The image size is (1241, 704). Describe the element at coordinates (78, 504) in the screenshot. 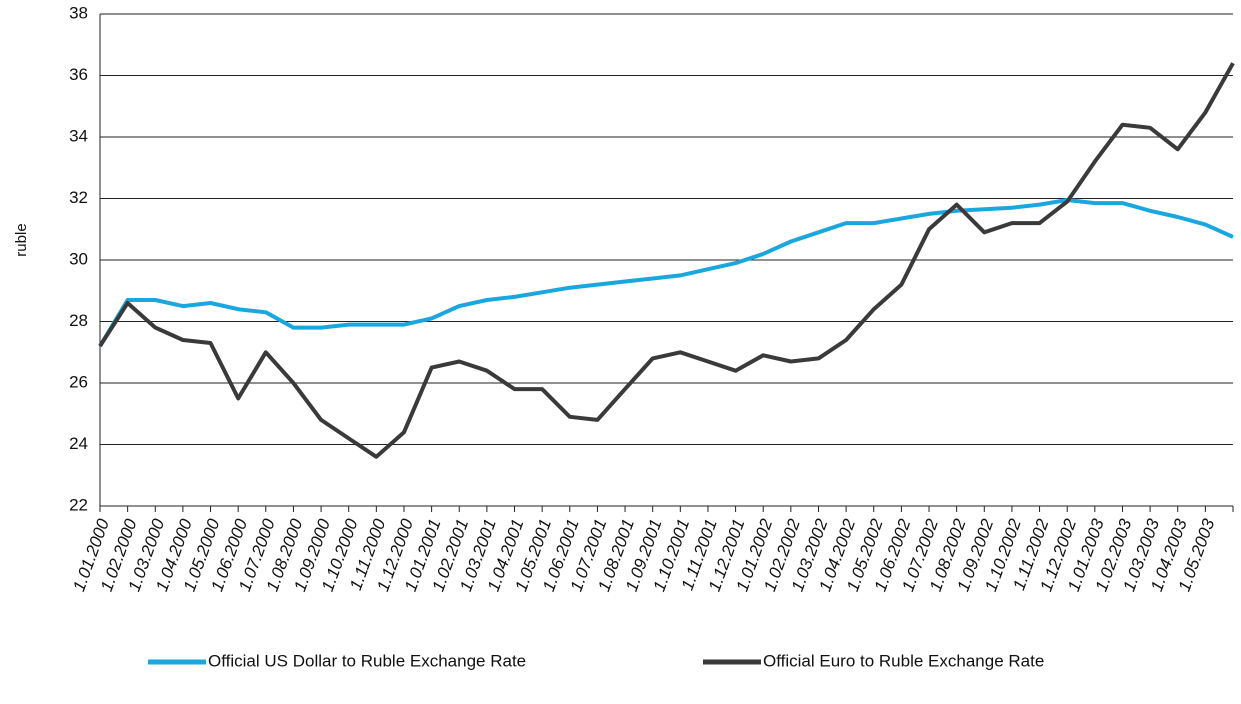

I see `y-tick-label: 22` at that location.